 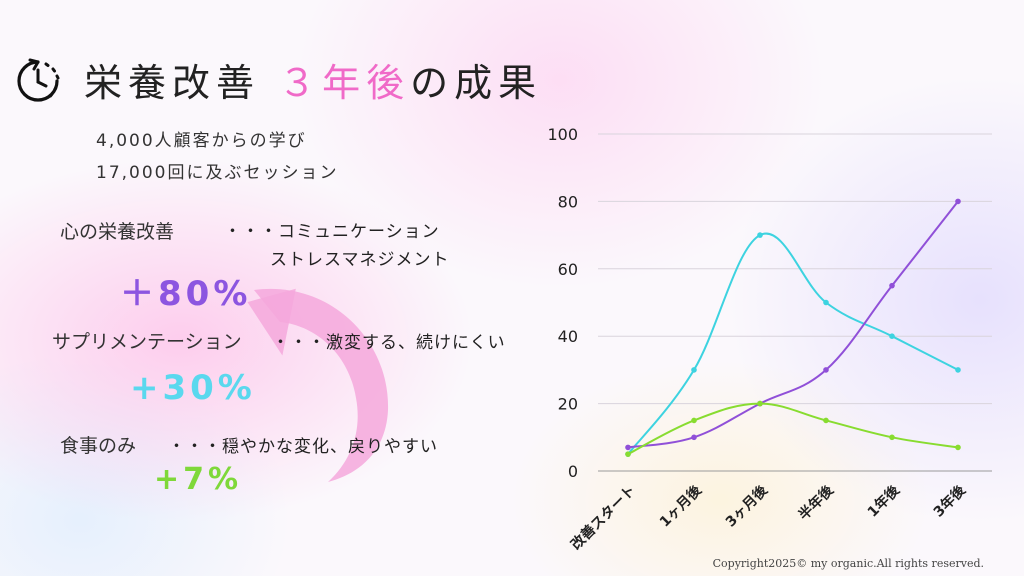 What do you see at coordinates (816, 502) in the screenshot?
I see `x-tick-label: 半年後` at bounding box center [816, 502].